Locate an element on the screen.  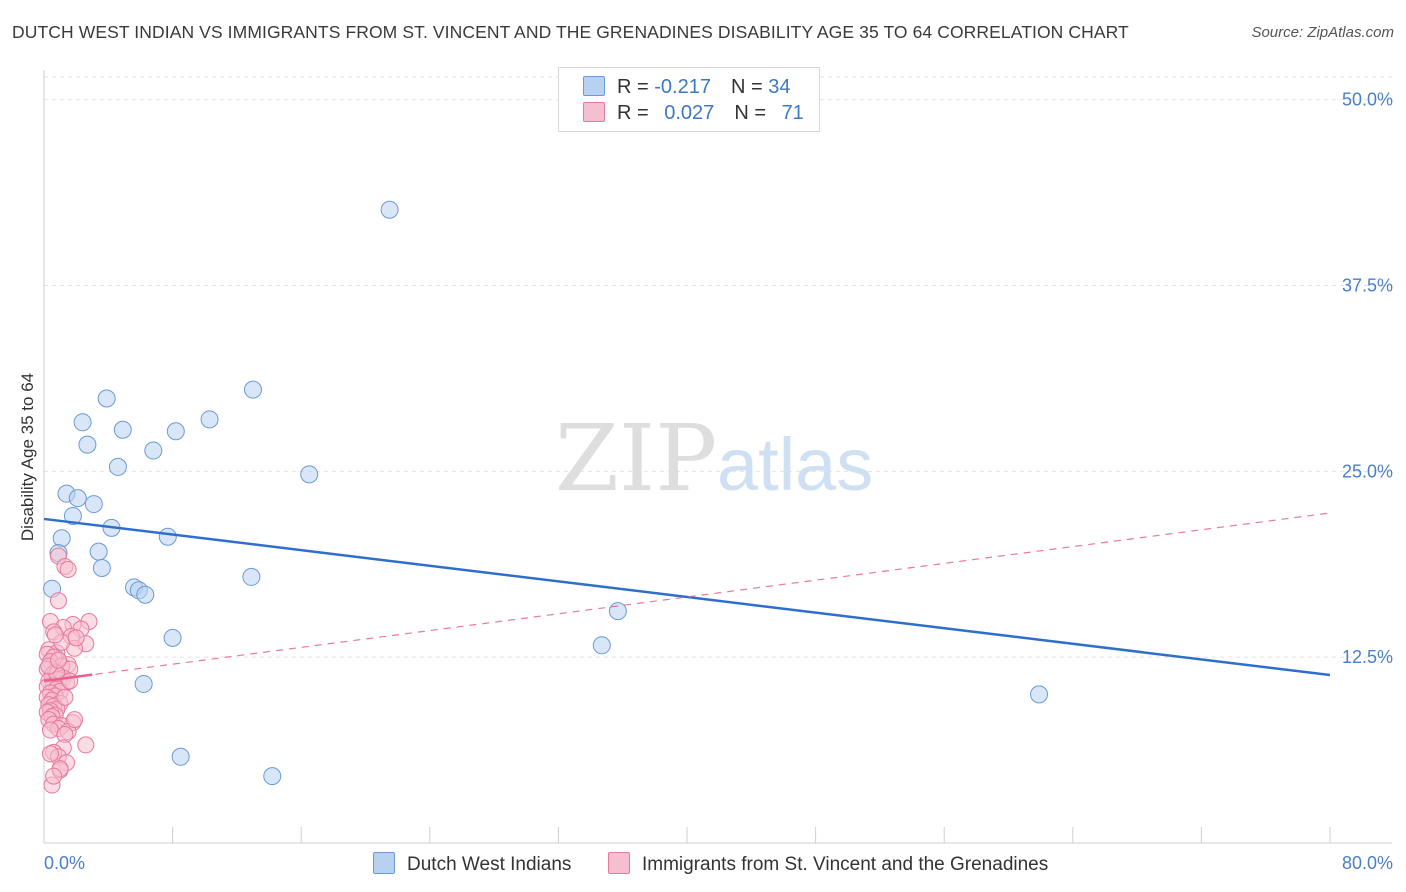
y-axis-label: Disability Age 35 to 64 is located at coordinates (27, 457).